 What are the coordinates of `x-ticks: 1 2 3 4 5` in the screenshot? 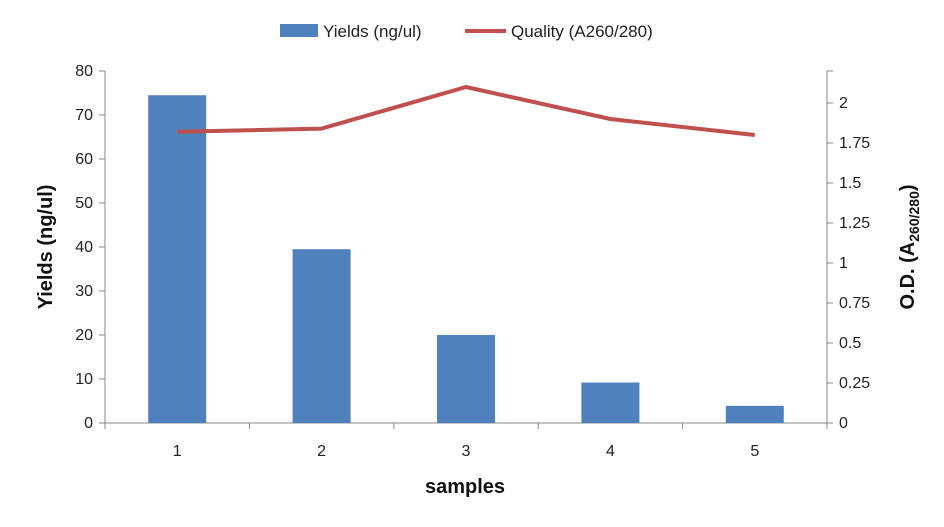 It's located at (466, 441).